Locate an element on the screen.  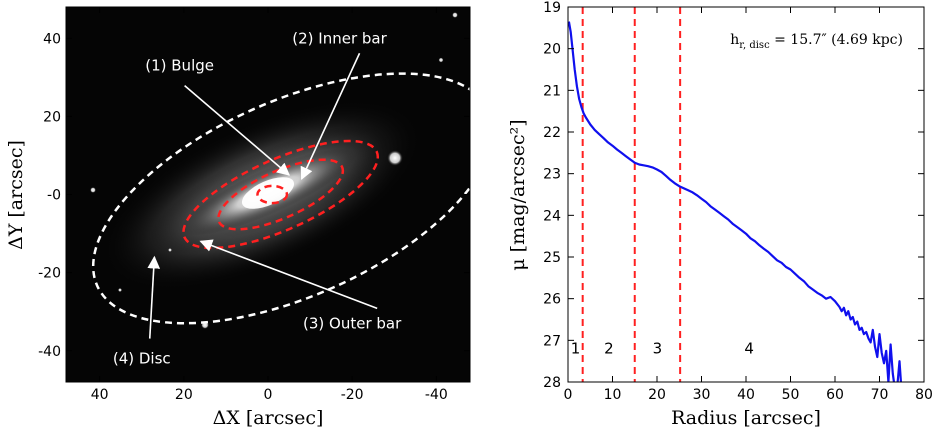
x-tick-label: 10 is located at coordinates (613, 395).